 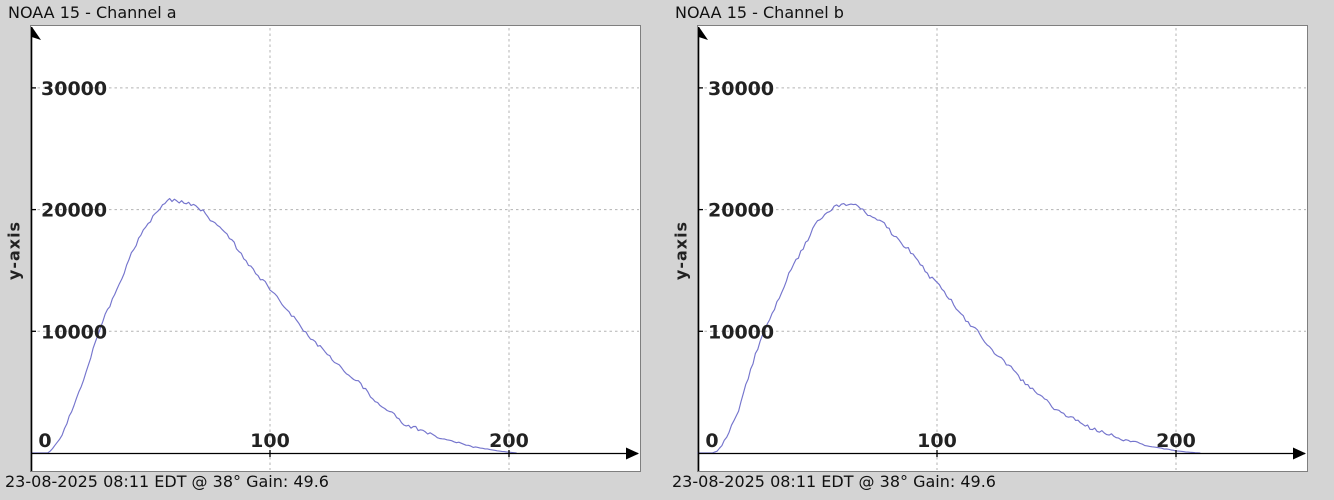 I want to click on chart-title: NOAA 15 - Channel a, so click(x=92, y=12).